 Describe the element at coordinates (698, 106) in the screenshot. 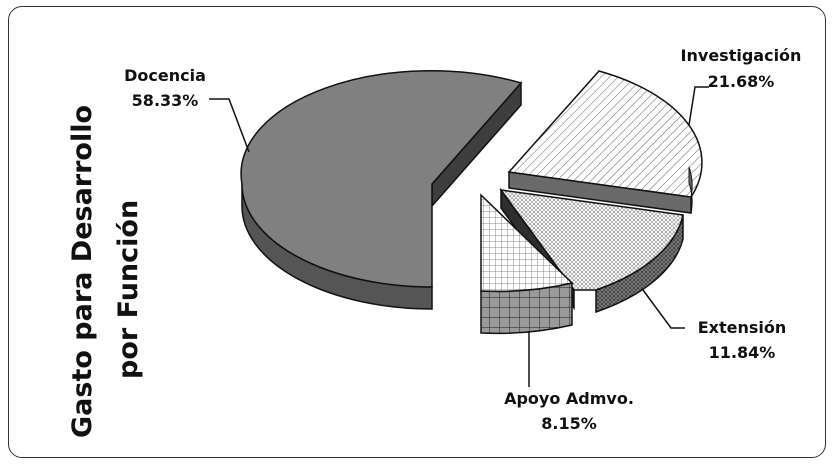

I see `leader-line-investigacion` at that location.